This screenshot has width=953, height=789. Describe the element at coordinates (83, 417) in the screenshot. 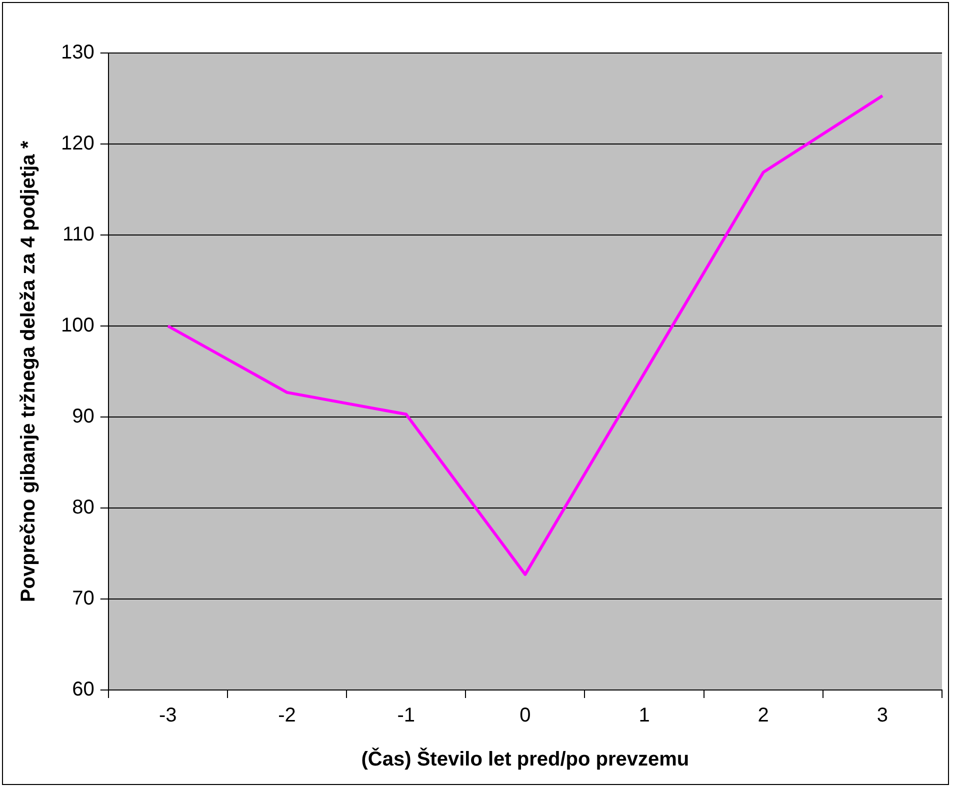

I see `y-tick-label: 90` at that location.